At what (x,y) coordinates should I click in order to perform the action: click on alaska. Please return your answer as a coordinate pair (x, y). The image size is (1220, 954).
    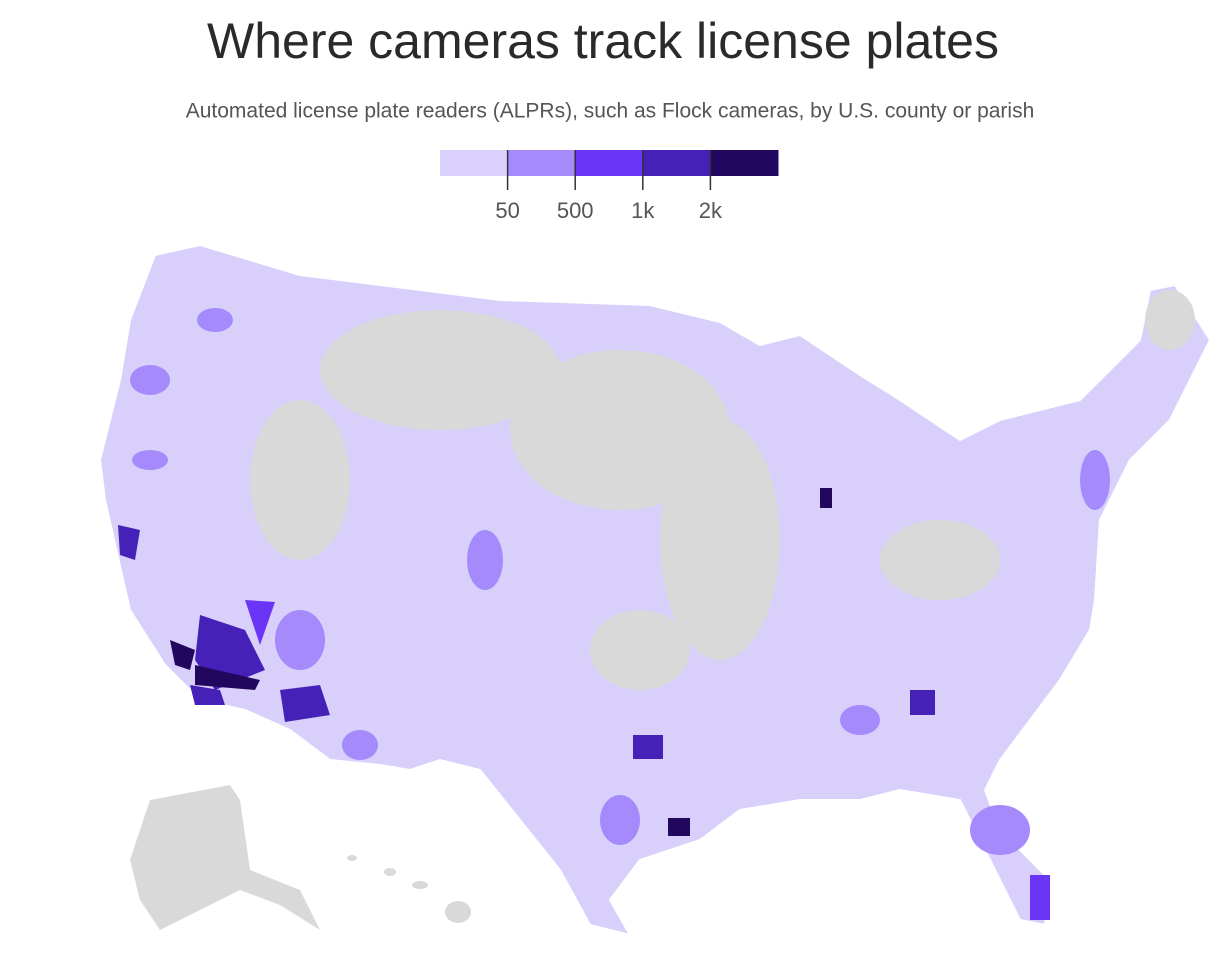
    Looking at the image, I should click on (225, 857).